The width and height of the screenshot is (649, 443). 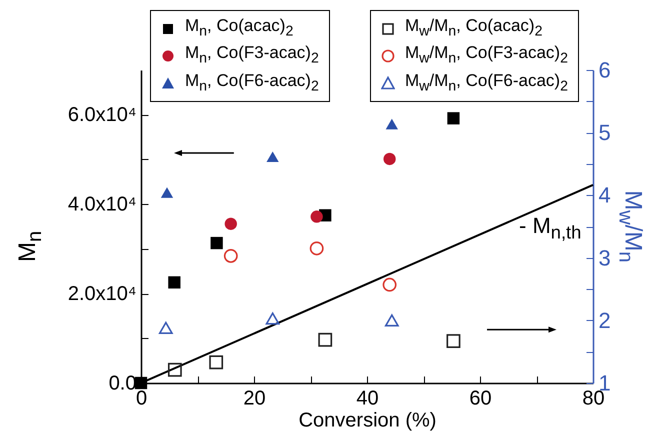 What do you see at coordinates (486, 55) in the screenshot?
I see `legend-label: M$_{w}$/M$_{n}$, Co(F3-acac)$_{2}$` at bounding box center [486, 55].